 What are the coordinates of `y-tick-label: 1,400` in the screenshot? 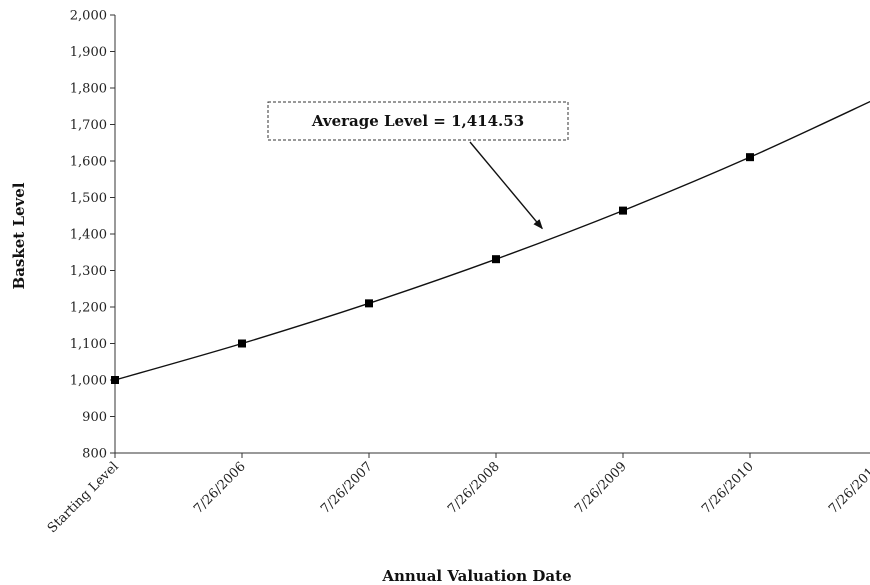 It's located at (88, 235).